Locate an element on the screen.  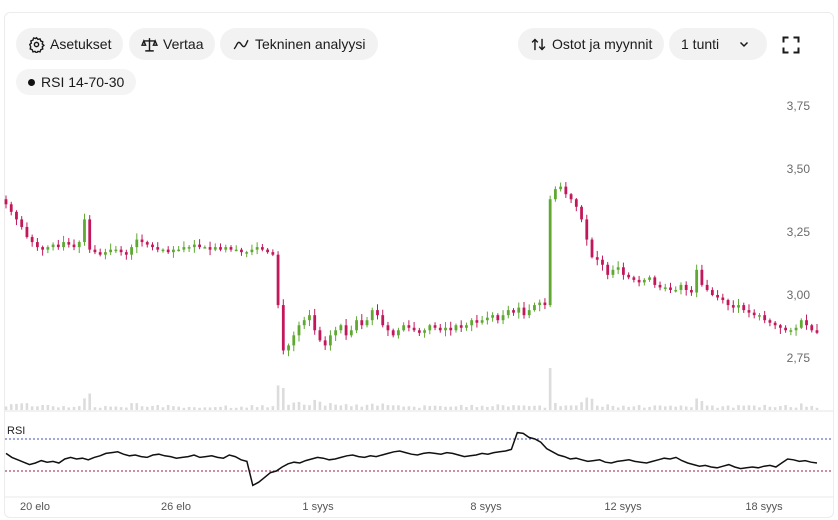
x-tick-label: 26 elo is located at coordinates (176, 507).